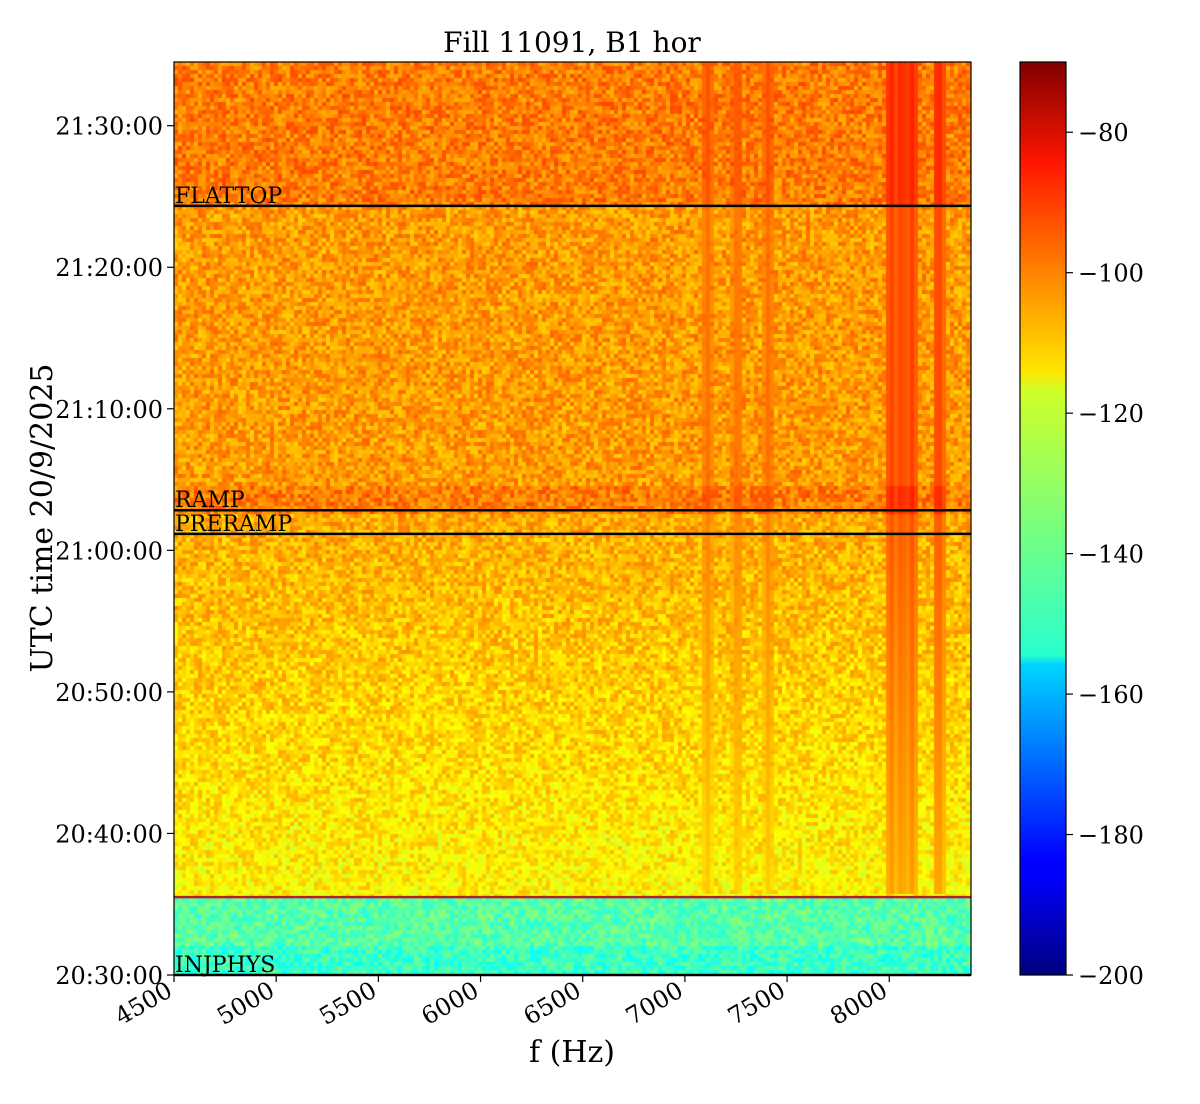  What do you see at coordinates (572, 42) in the screenshot?
I see `chart-title: Fill 11091, B1 hor` at bounding box center [572, 42].